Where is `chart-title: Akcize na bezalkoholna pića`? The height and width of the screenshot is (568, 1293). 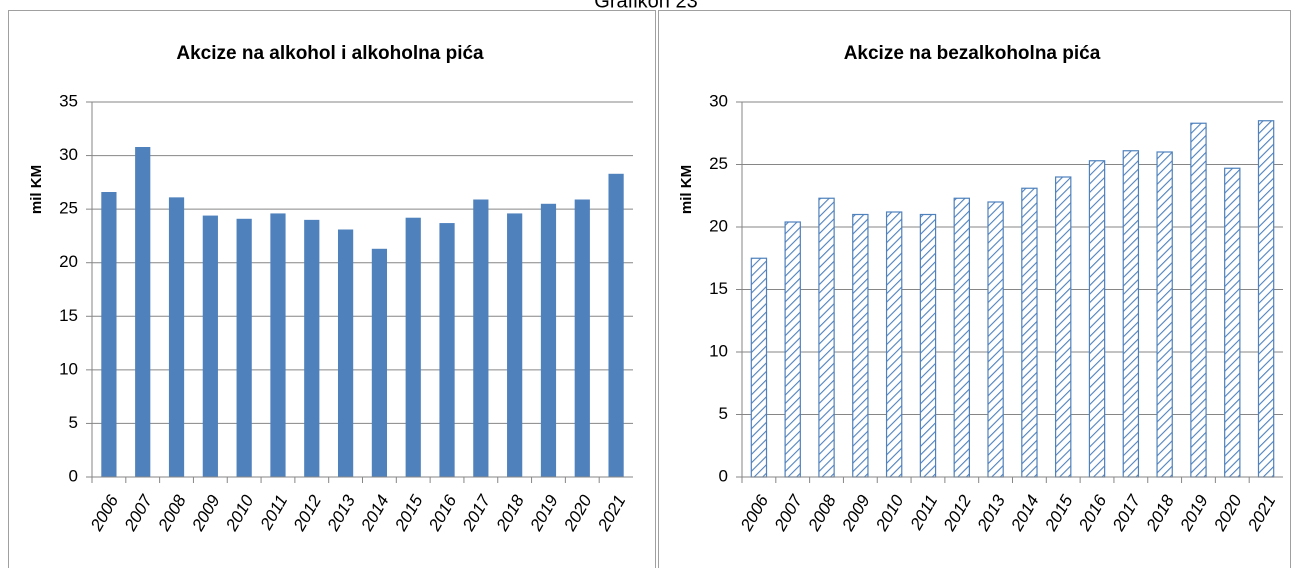
chart-title: Akcize na bezalkoholna pića is located at coordinates (972, 53).